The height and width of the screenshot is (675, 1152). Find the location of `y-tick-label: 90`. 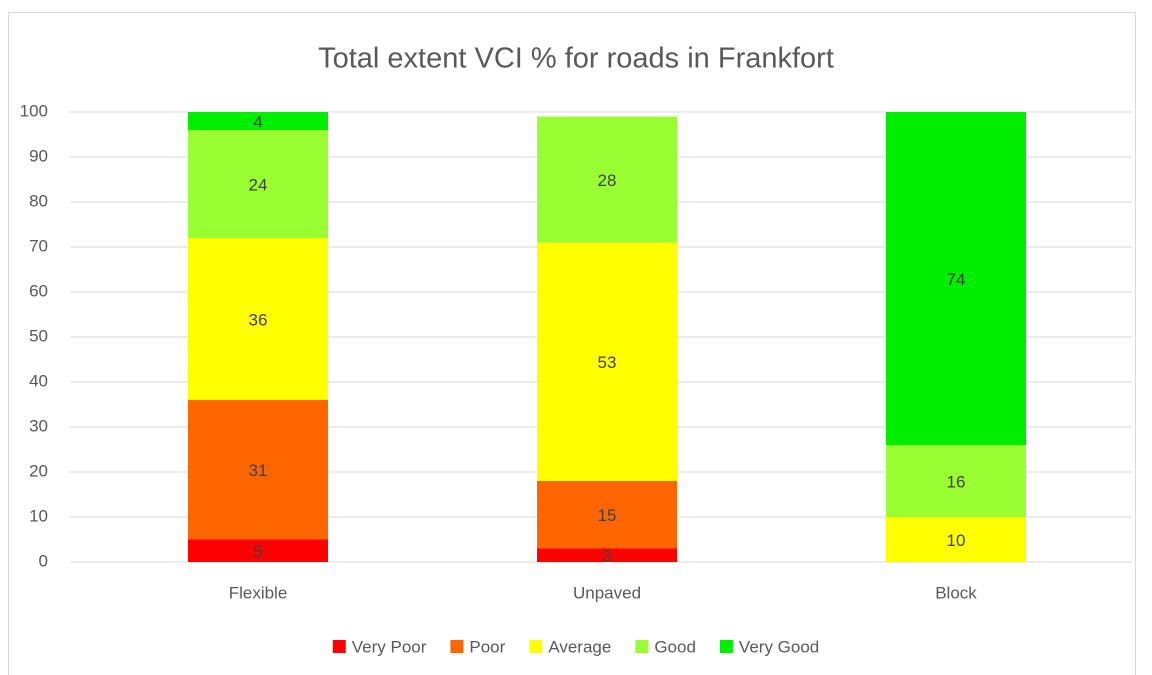

y-tick-label: 90 is located at coordinates (38, 155).